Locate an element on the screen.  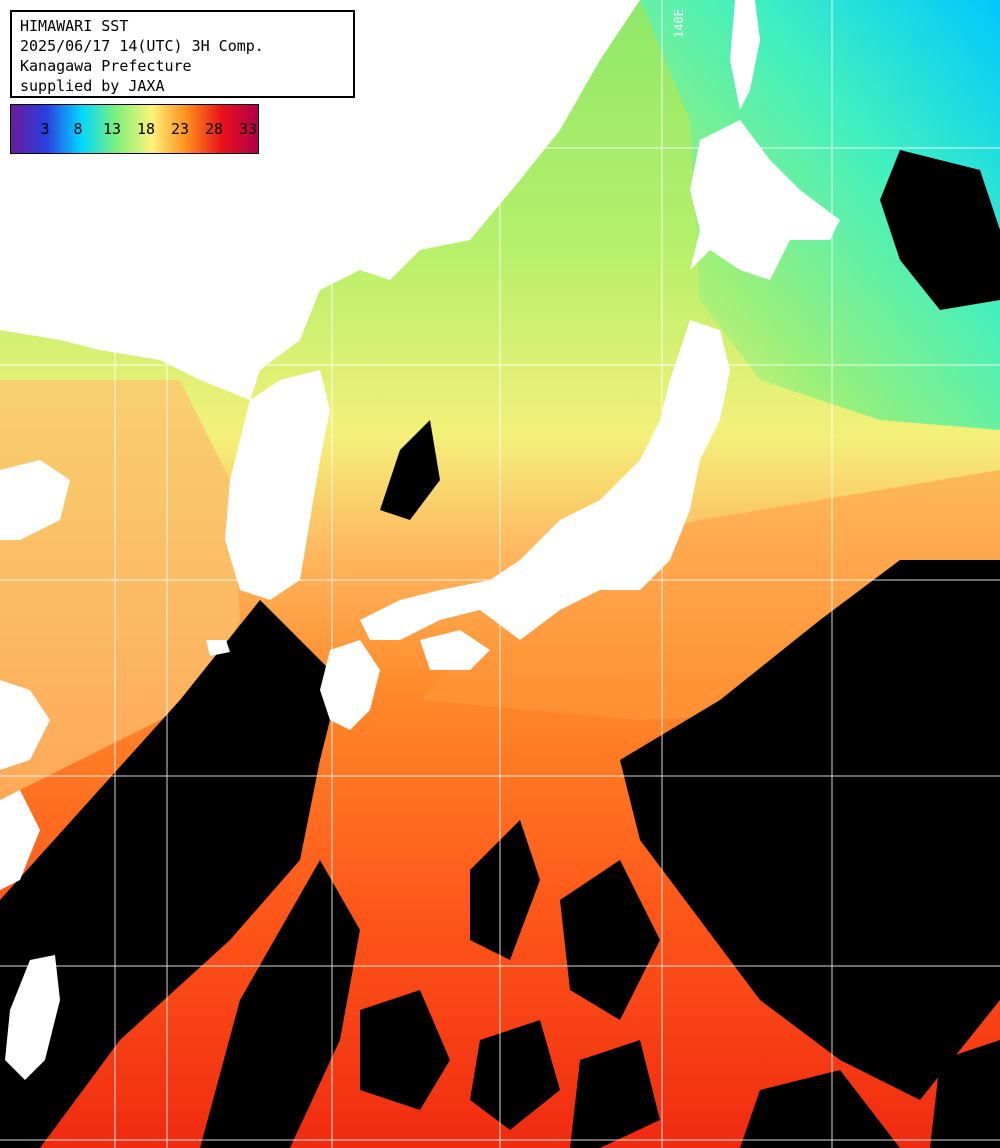
longitude-label: 140E is located at coordinates (679, 23).